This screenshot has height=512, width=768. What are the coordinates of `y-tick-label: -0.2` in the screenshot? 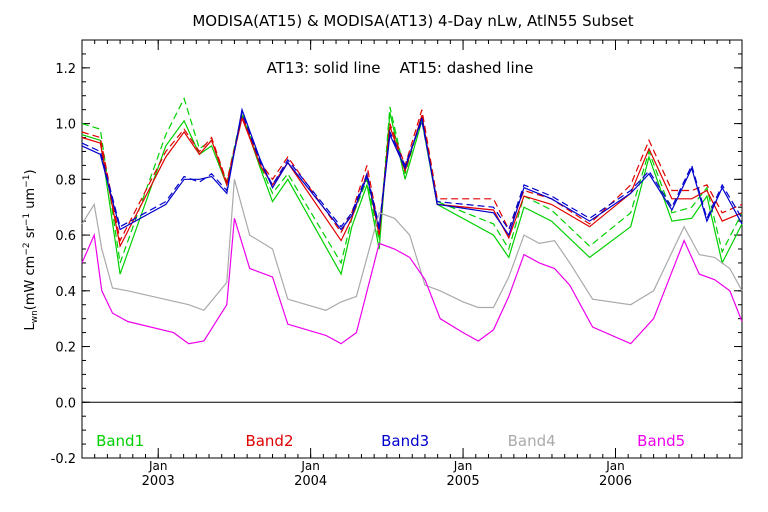 It's located at (63, 459).